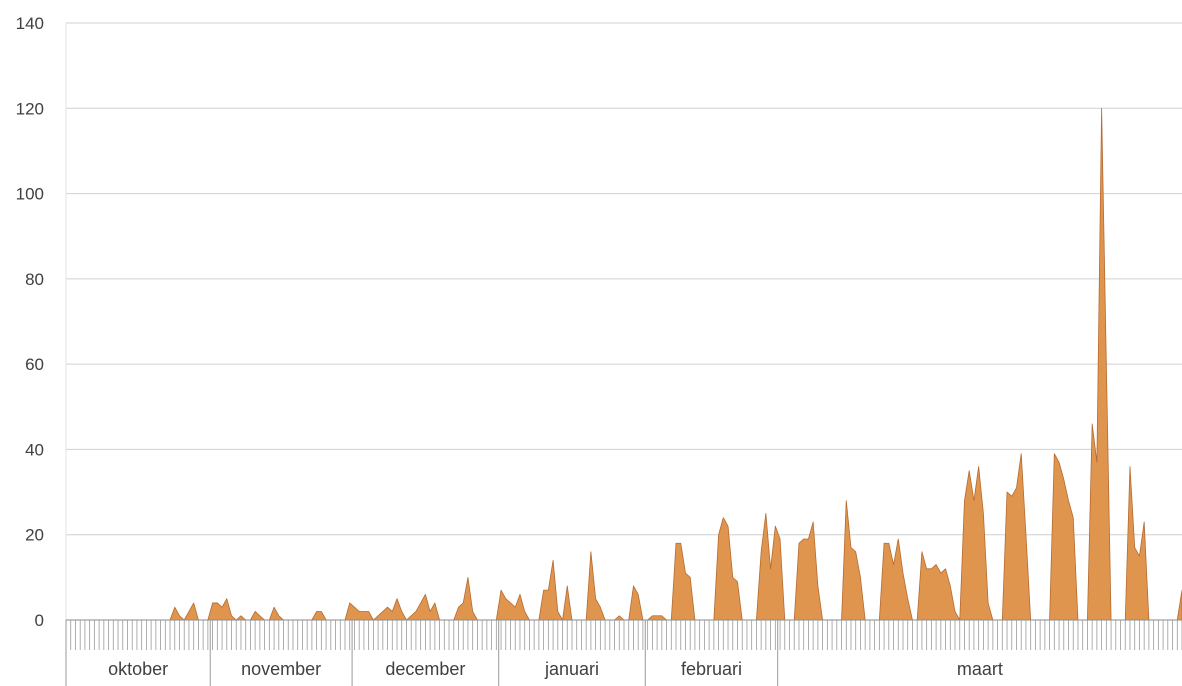 This screenshot has width=1182, height=686. What do you see at coordinates (281, 669) in the screenshot?
I see `month-label: november` at bounding box center [281, 669].